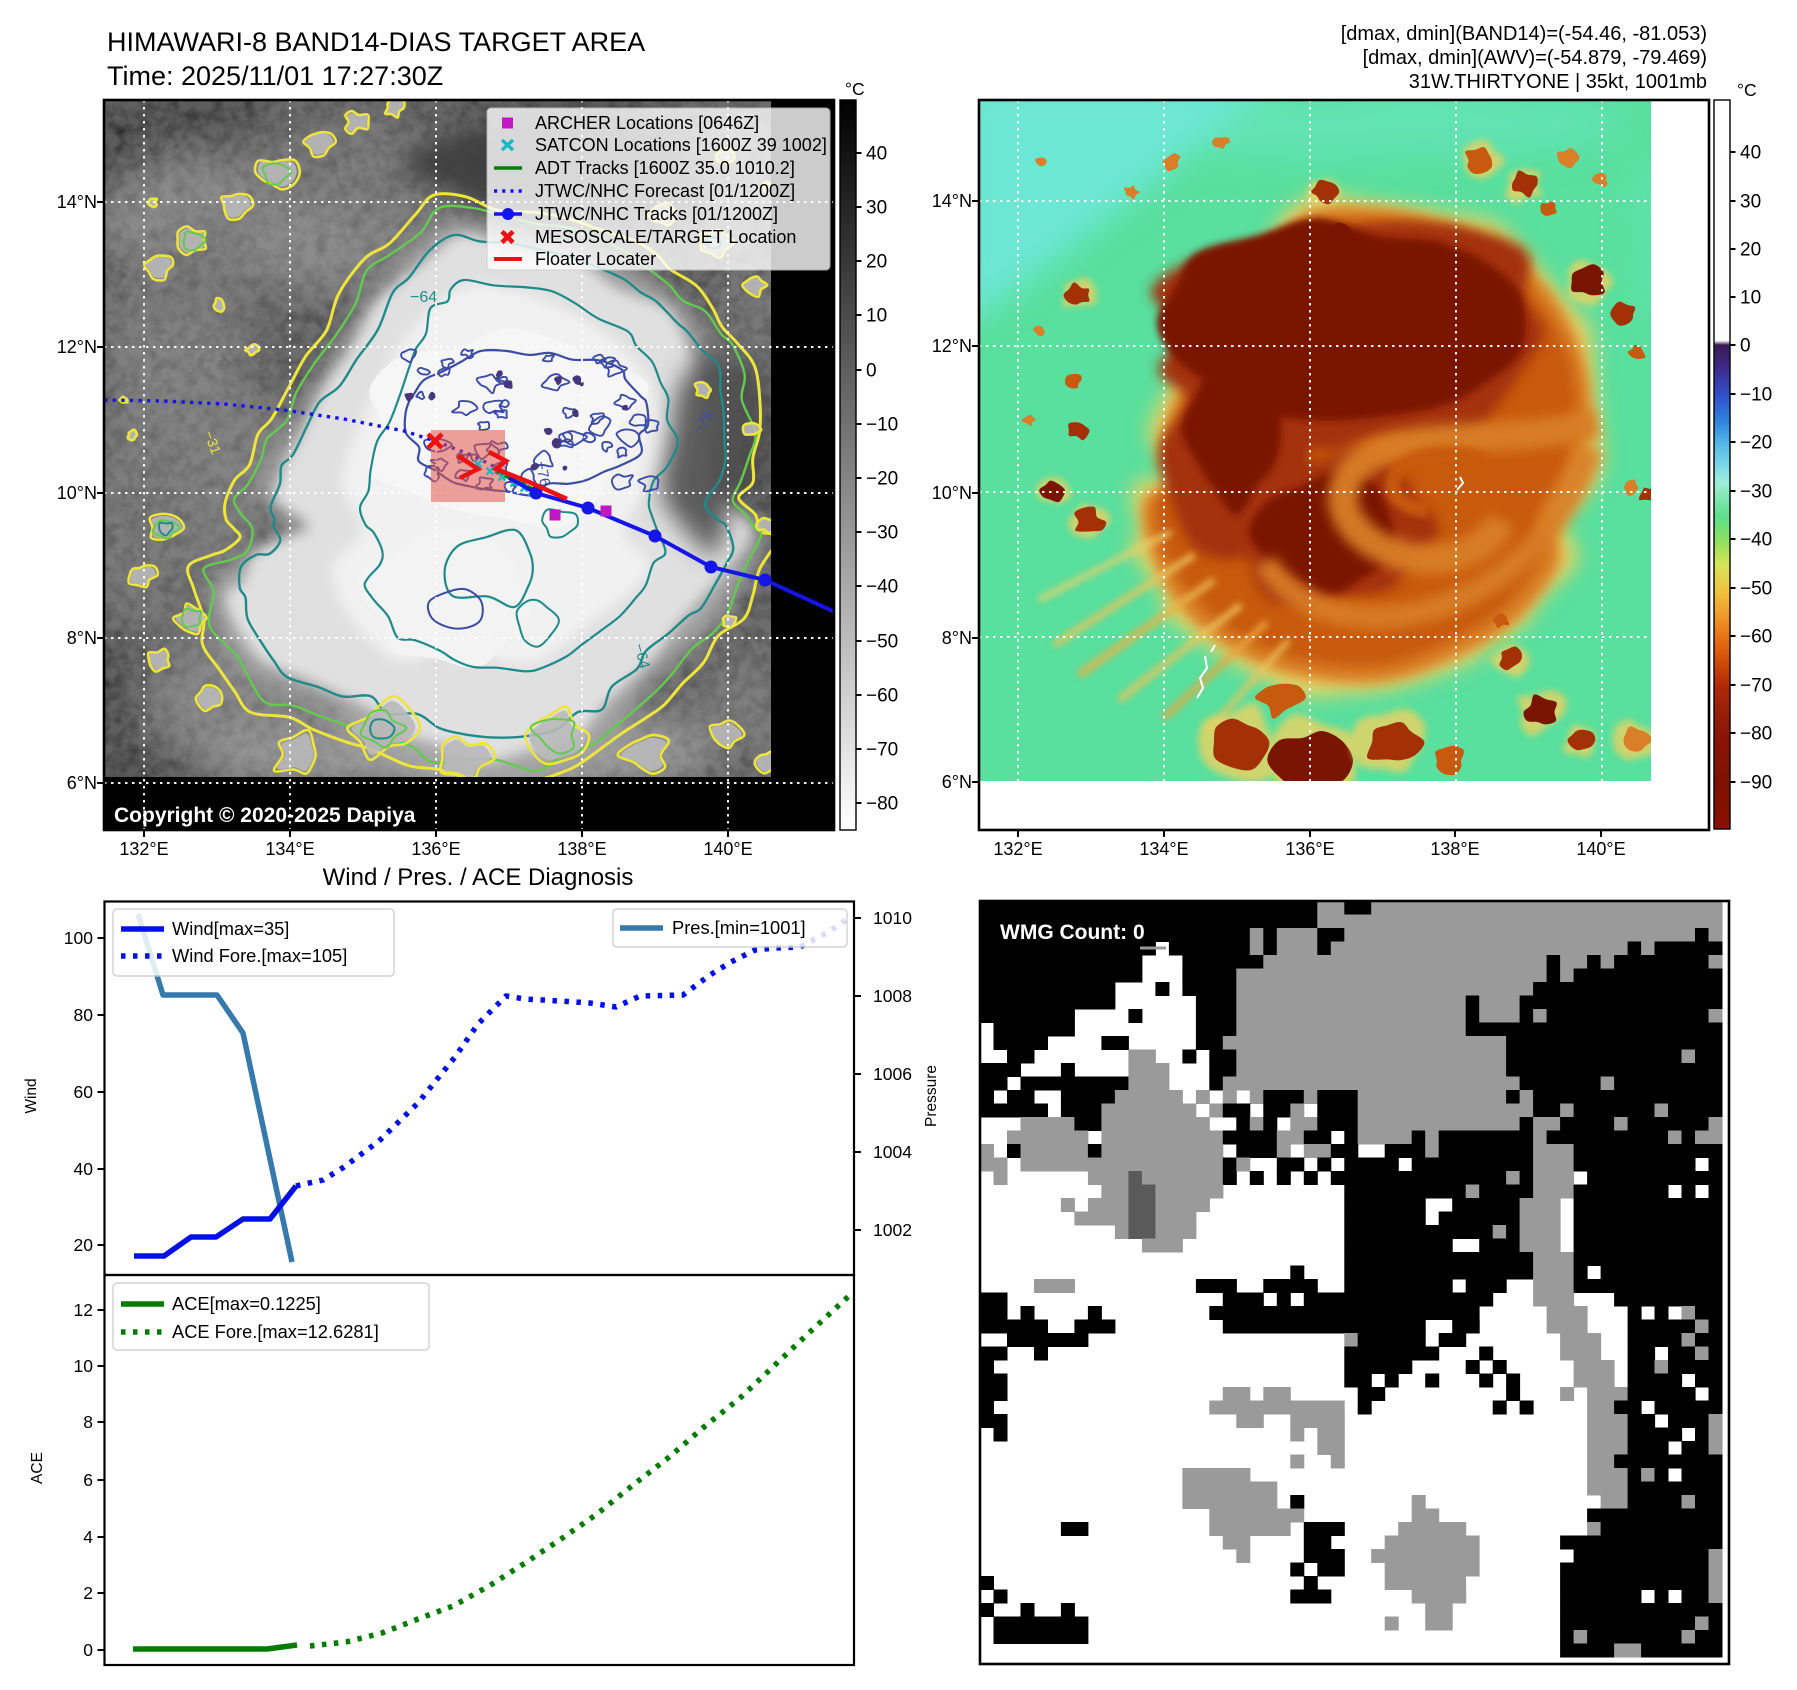 This screenshot has height=1690, width=1797. Describe the element at coordinates (78, 938) in the screenshot. I see `svg-text: 100` at that location.